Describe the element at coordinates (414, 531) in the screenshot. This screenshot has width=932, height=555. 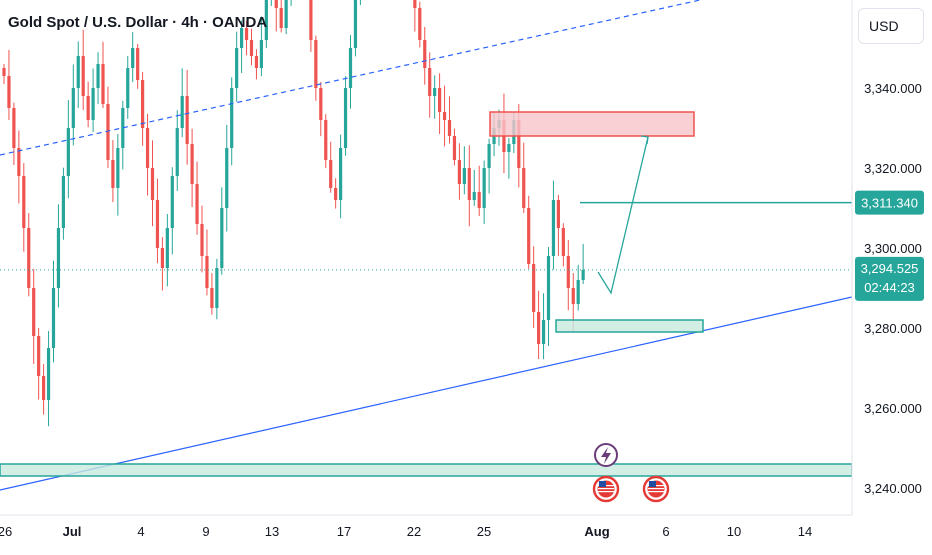
I see `time-tick-label: 22` at that location.